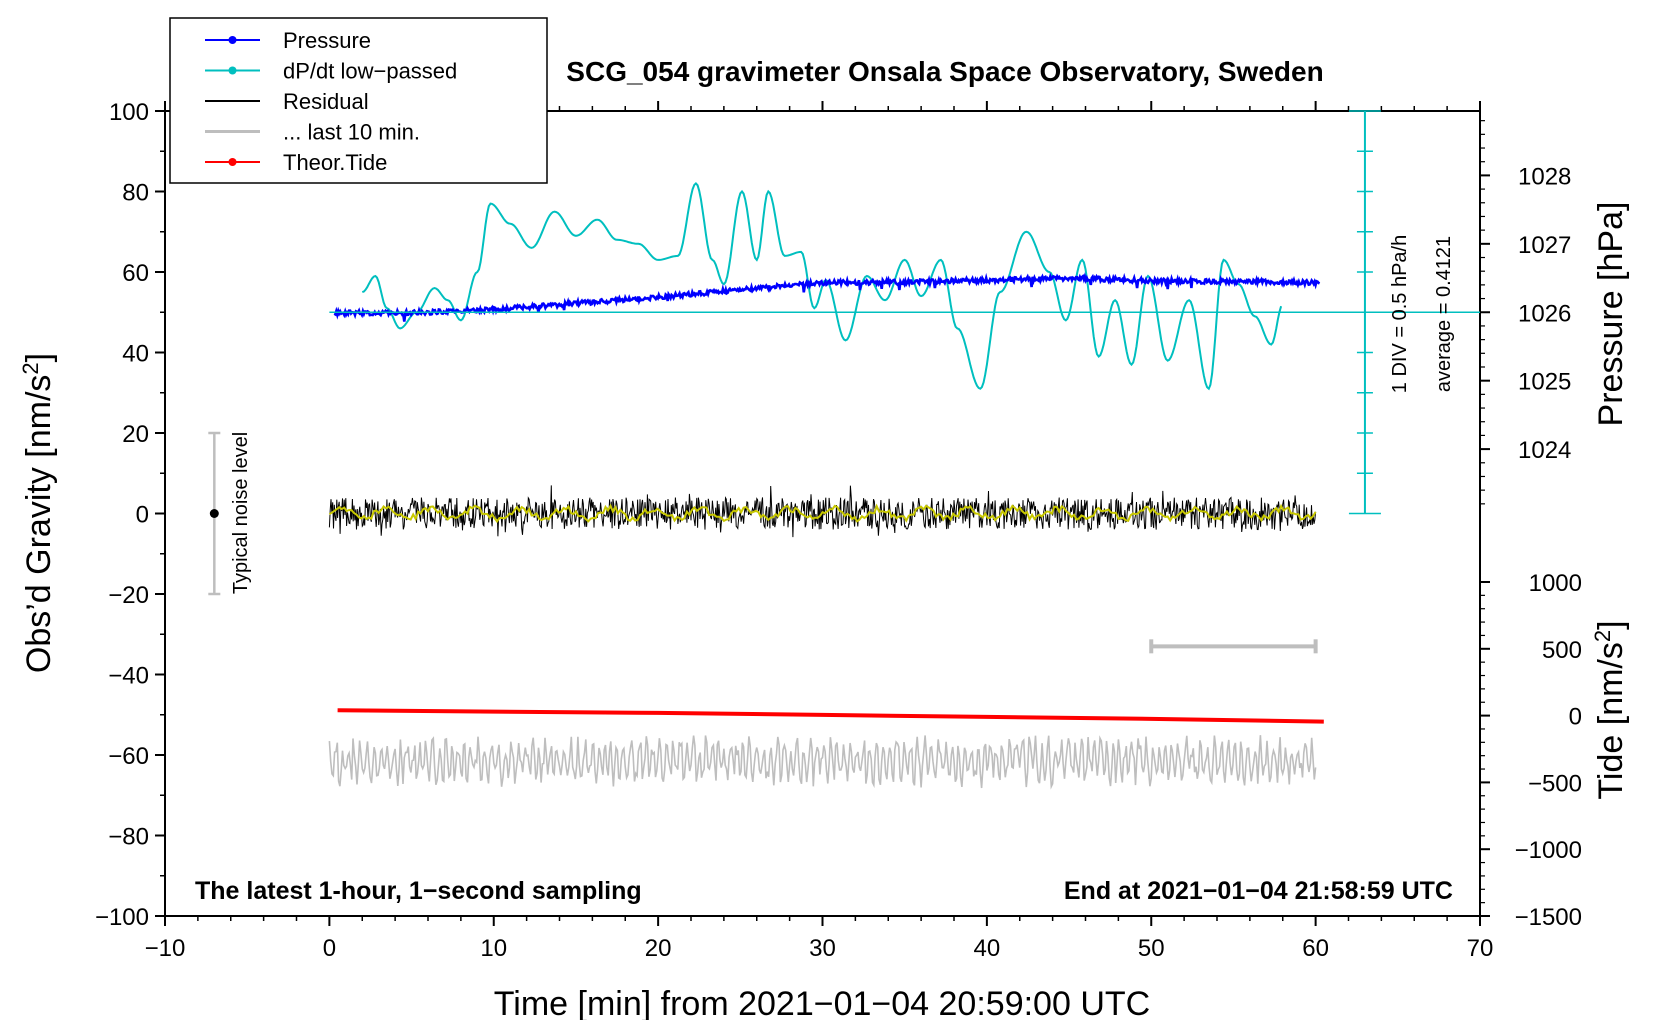  What do you see at coordinates (1480, 948) in the screenshot?
I see `x-tick-label: 70` at bounding box center [1480, 948].